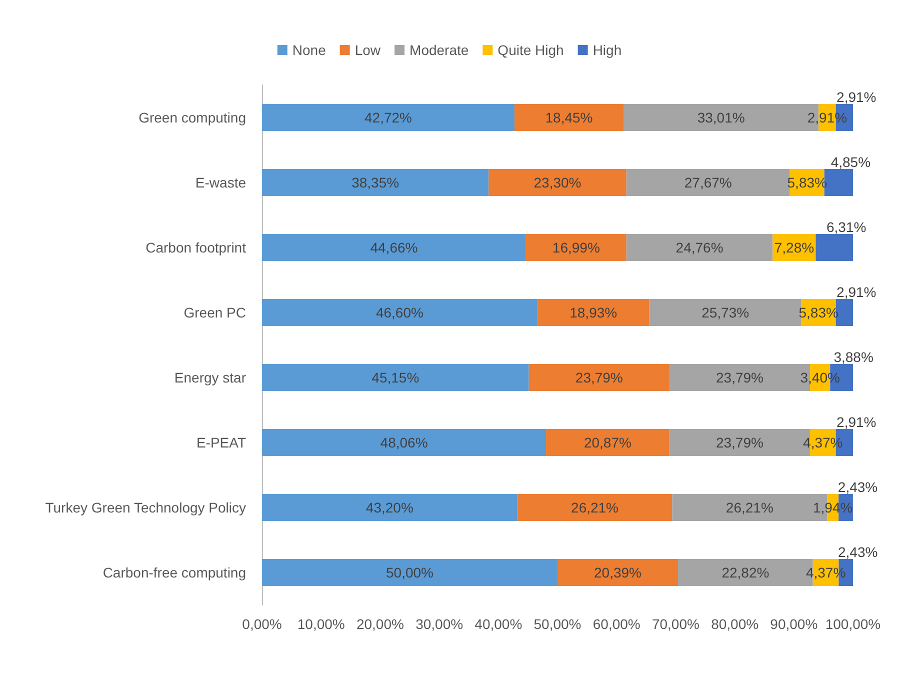 The height and width of the screenshot is (685, 899). I want to click on data-label: 48,06%, so click(404, 442).